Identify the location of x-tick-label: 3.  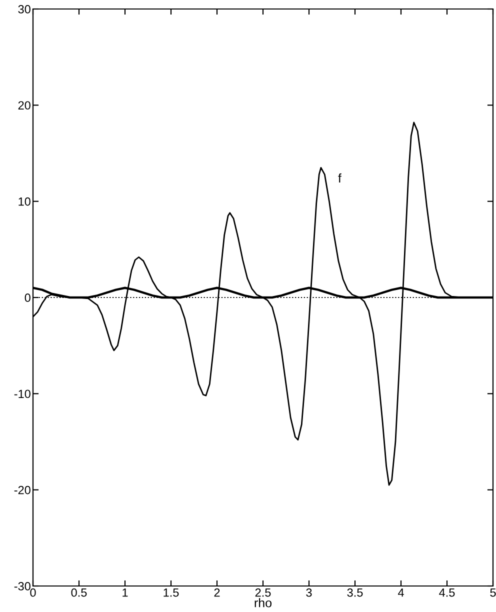
(309, 592).